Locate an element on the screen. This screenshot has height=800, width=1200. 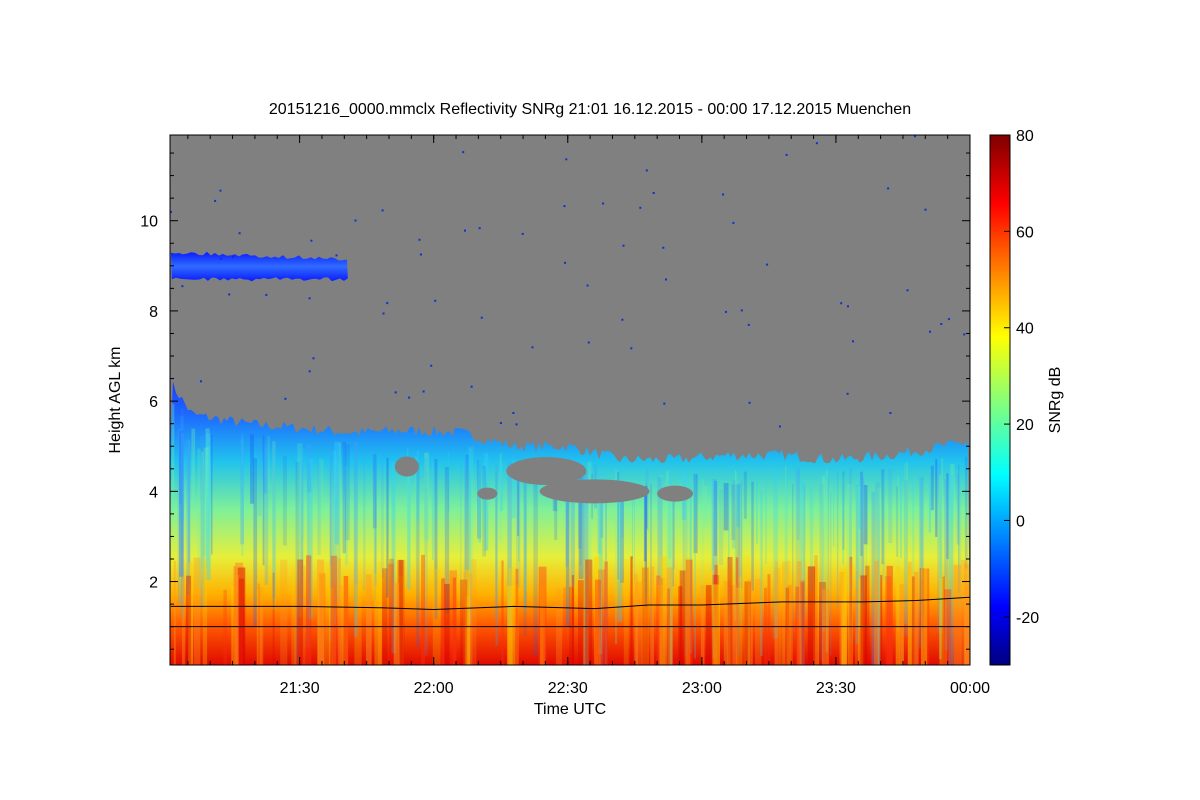
colorbar-tick-label: 60 is located at coordinates (1025, 232).